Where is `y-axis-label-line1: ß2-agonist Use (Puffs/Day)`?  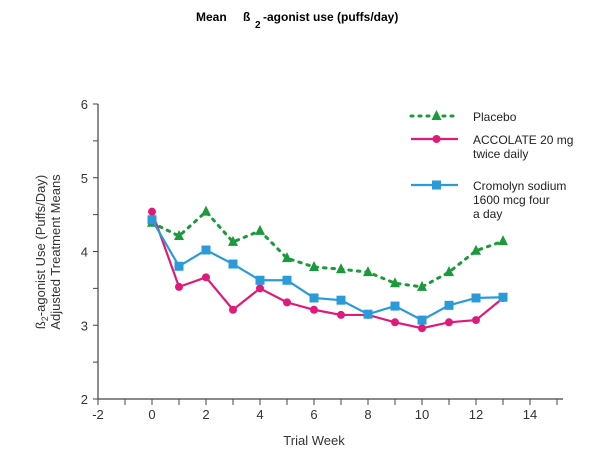
y-axis-label-line1: ß2-agonist Use (Puffs/Day) is located at coordinates (41, 252).